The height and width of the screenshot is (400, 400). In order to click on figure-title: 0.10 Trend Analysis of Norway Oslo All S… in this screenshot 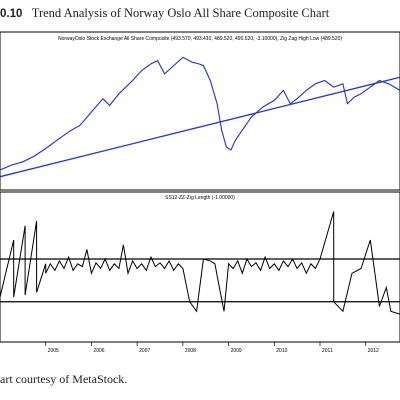, I will do `click(200, 15)`.